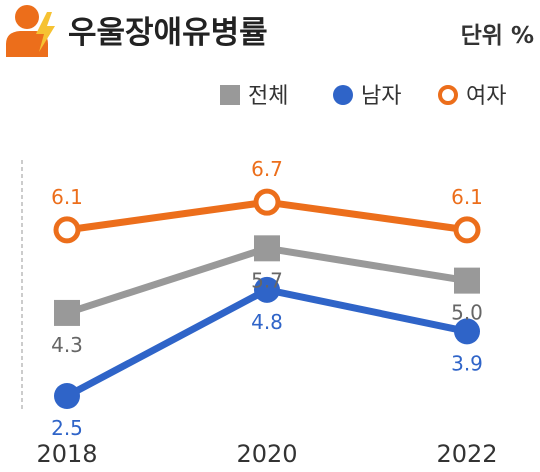 This screenshot has width=540, height=472. I want to click on legend-label: 전체, so click(268, 96).